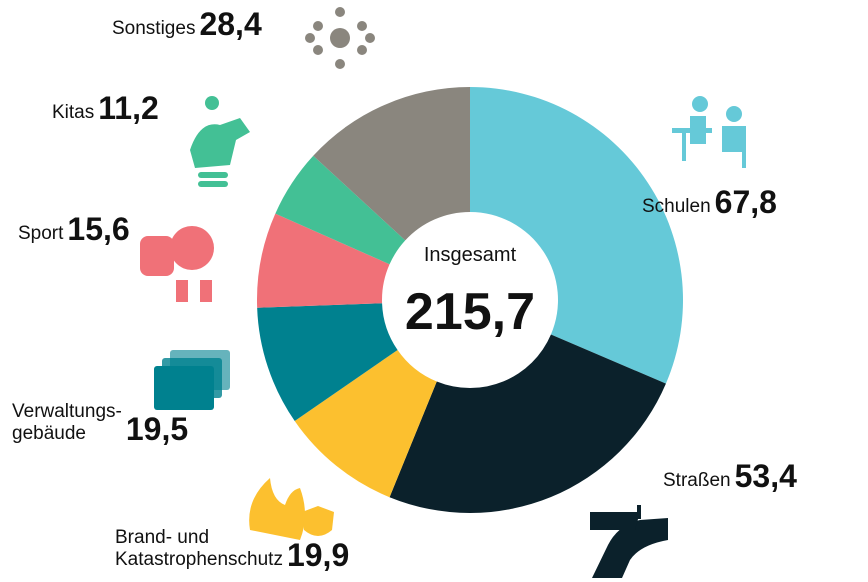 This screenshot has width=868, height=582. What do you see at coordinates (470, 255) in the screenshot?
I see `center-title: Insgesamt` at bounding box center [470, 255].